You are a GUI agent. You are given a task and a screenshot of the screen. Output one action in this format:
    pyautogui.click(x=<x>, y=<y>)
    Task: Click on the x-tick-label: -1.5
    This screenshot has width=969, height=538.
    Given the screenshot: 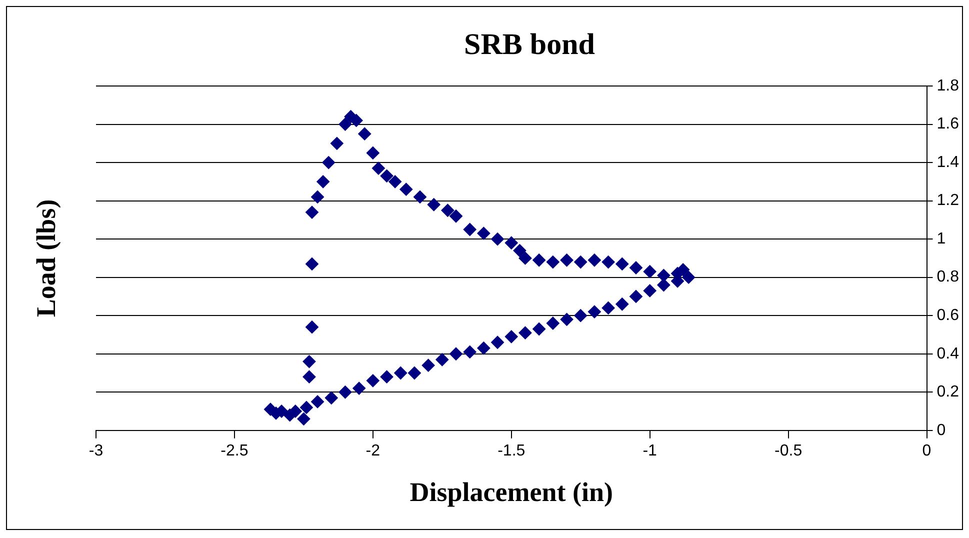 What is the action you would take?
    pyautogui.click(x=512, y=451)
    